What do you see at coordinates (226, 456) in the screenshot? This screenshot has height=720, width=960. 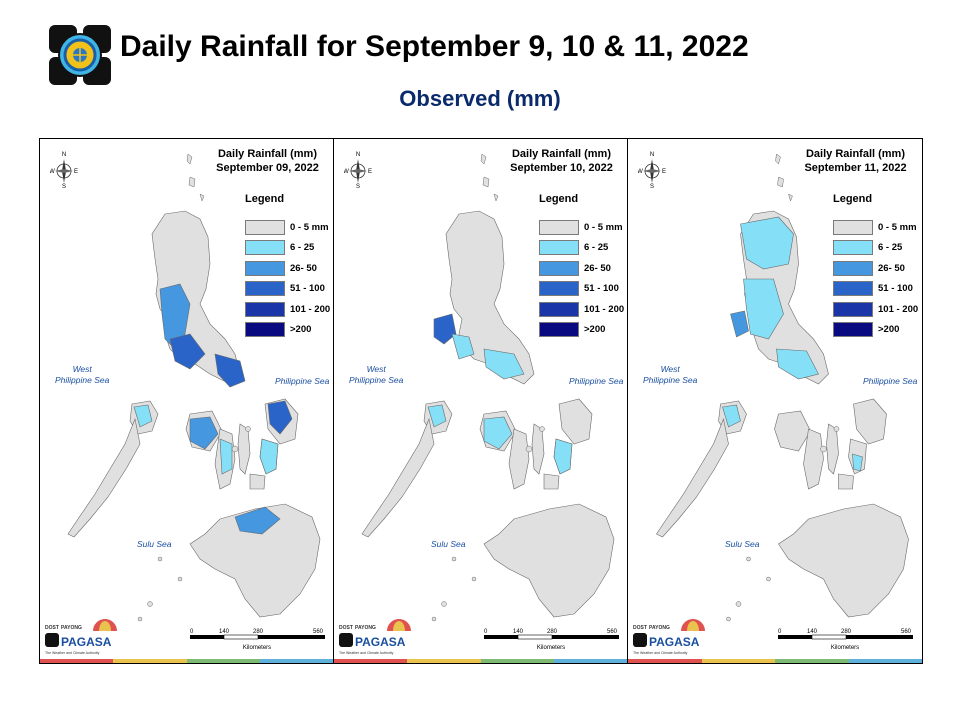 I see `rain-light-negros` at bounding box center [226, 456].